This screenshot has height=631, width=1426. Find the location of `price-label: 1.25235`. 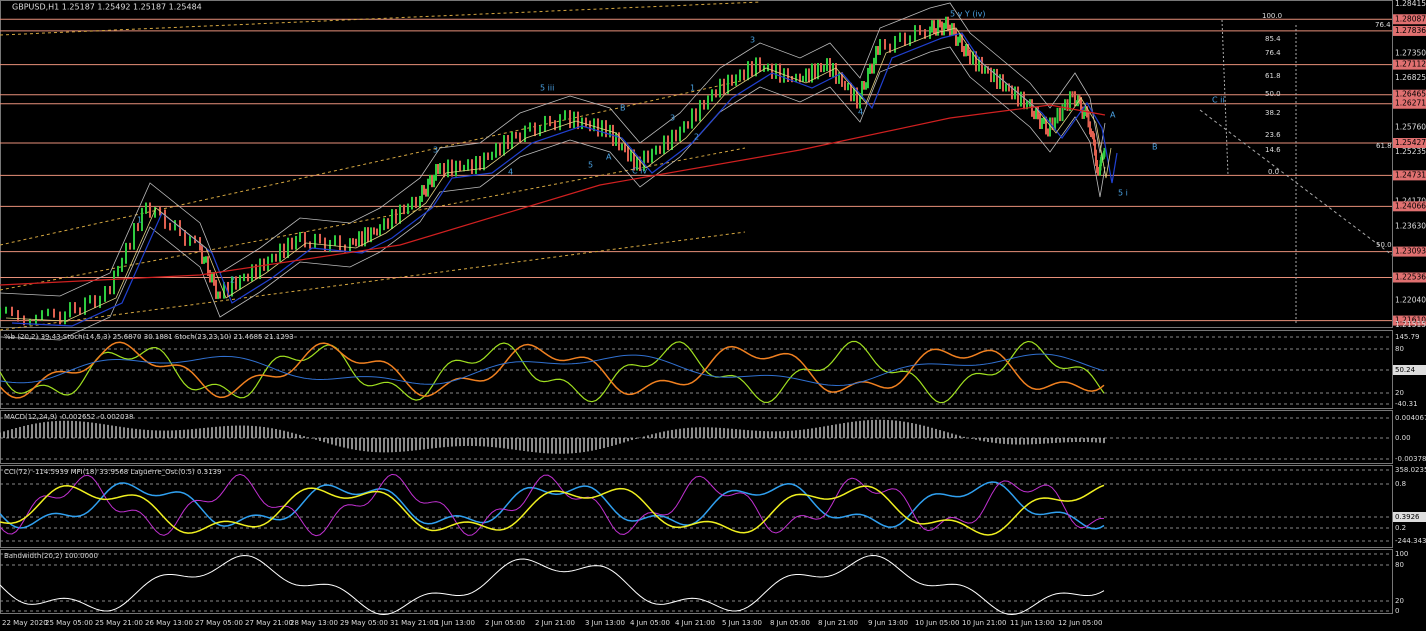

price-label: 1.25235 is located at coordinates (1410, 151).